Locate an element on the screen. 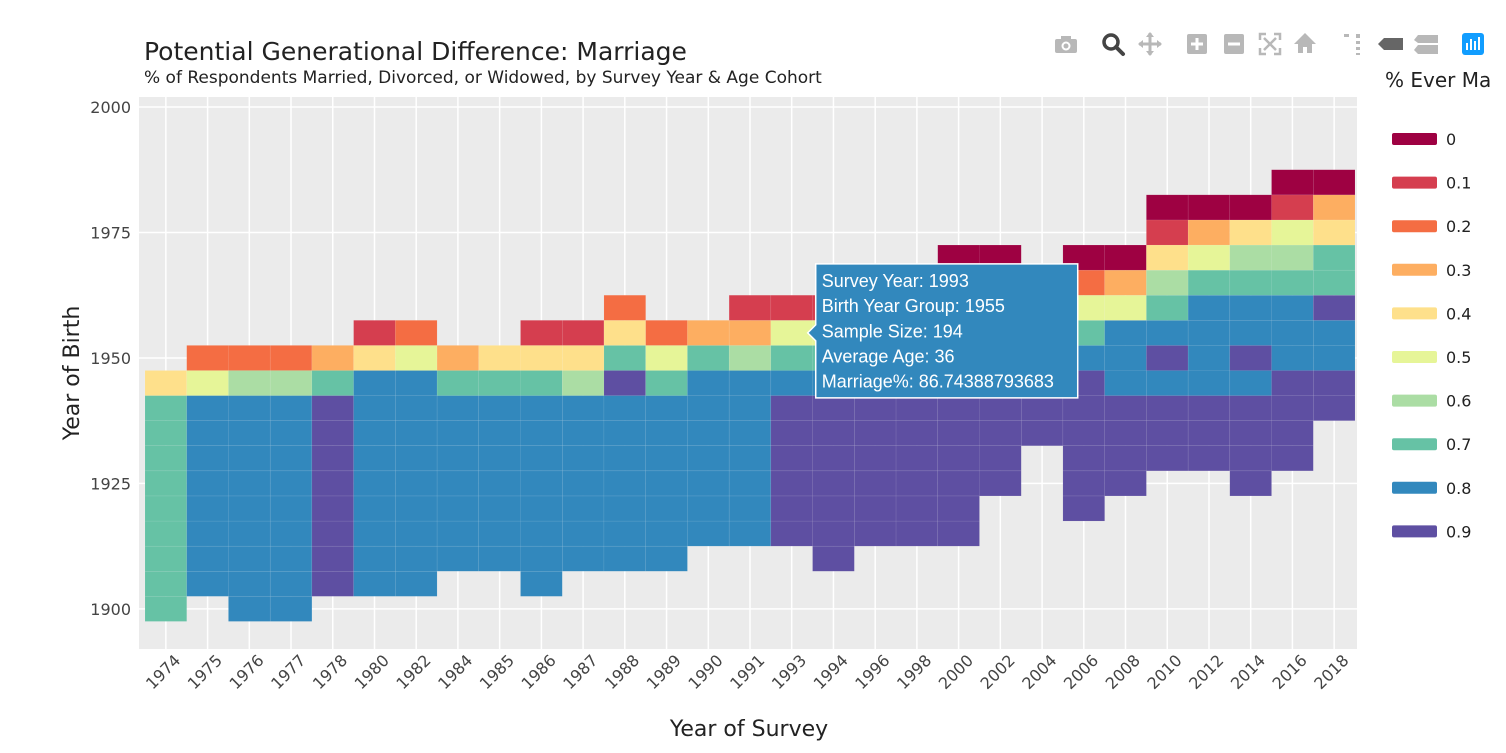 The height and width of the screenshot is (753, 1506). heatmap-cell: 2008 / 1940 : 0.9 is located at coordinates (1125, 408).